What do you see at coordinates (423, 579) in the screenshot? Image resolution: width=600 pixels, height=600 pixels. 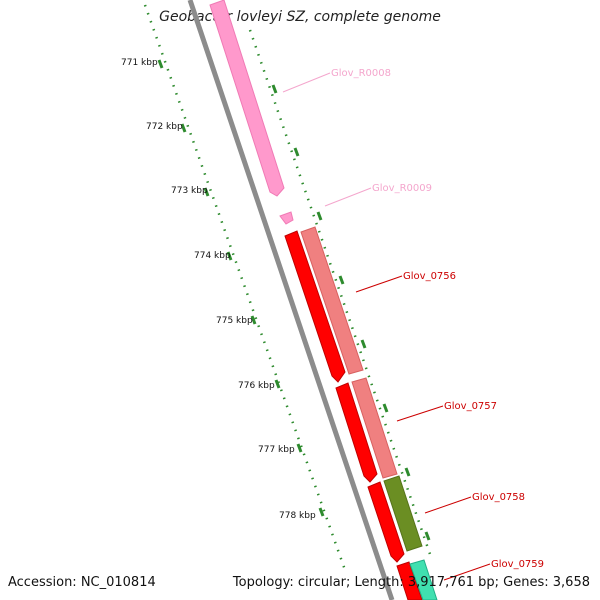 I see `feature-teal` at bounding box center [423, 579].